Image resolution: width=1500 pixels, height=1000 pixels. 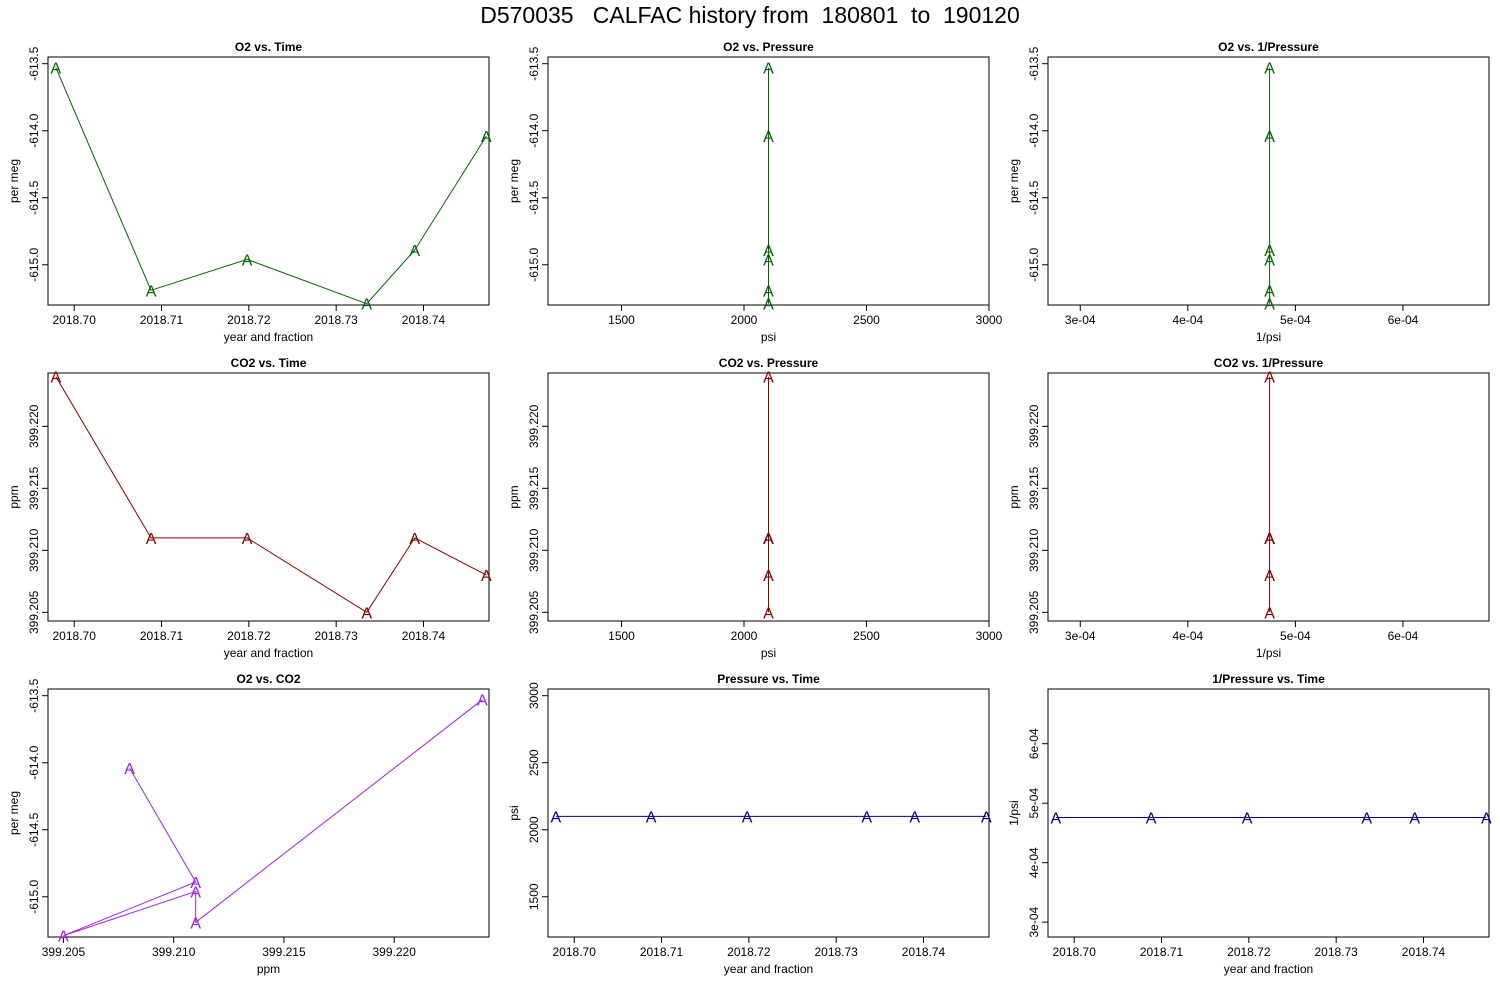 I want to click on x-axis-label: psi, so click(x=768, y=653).